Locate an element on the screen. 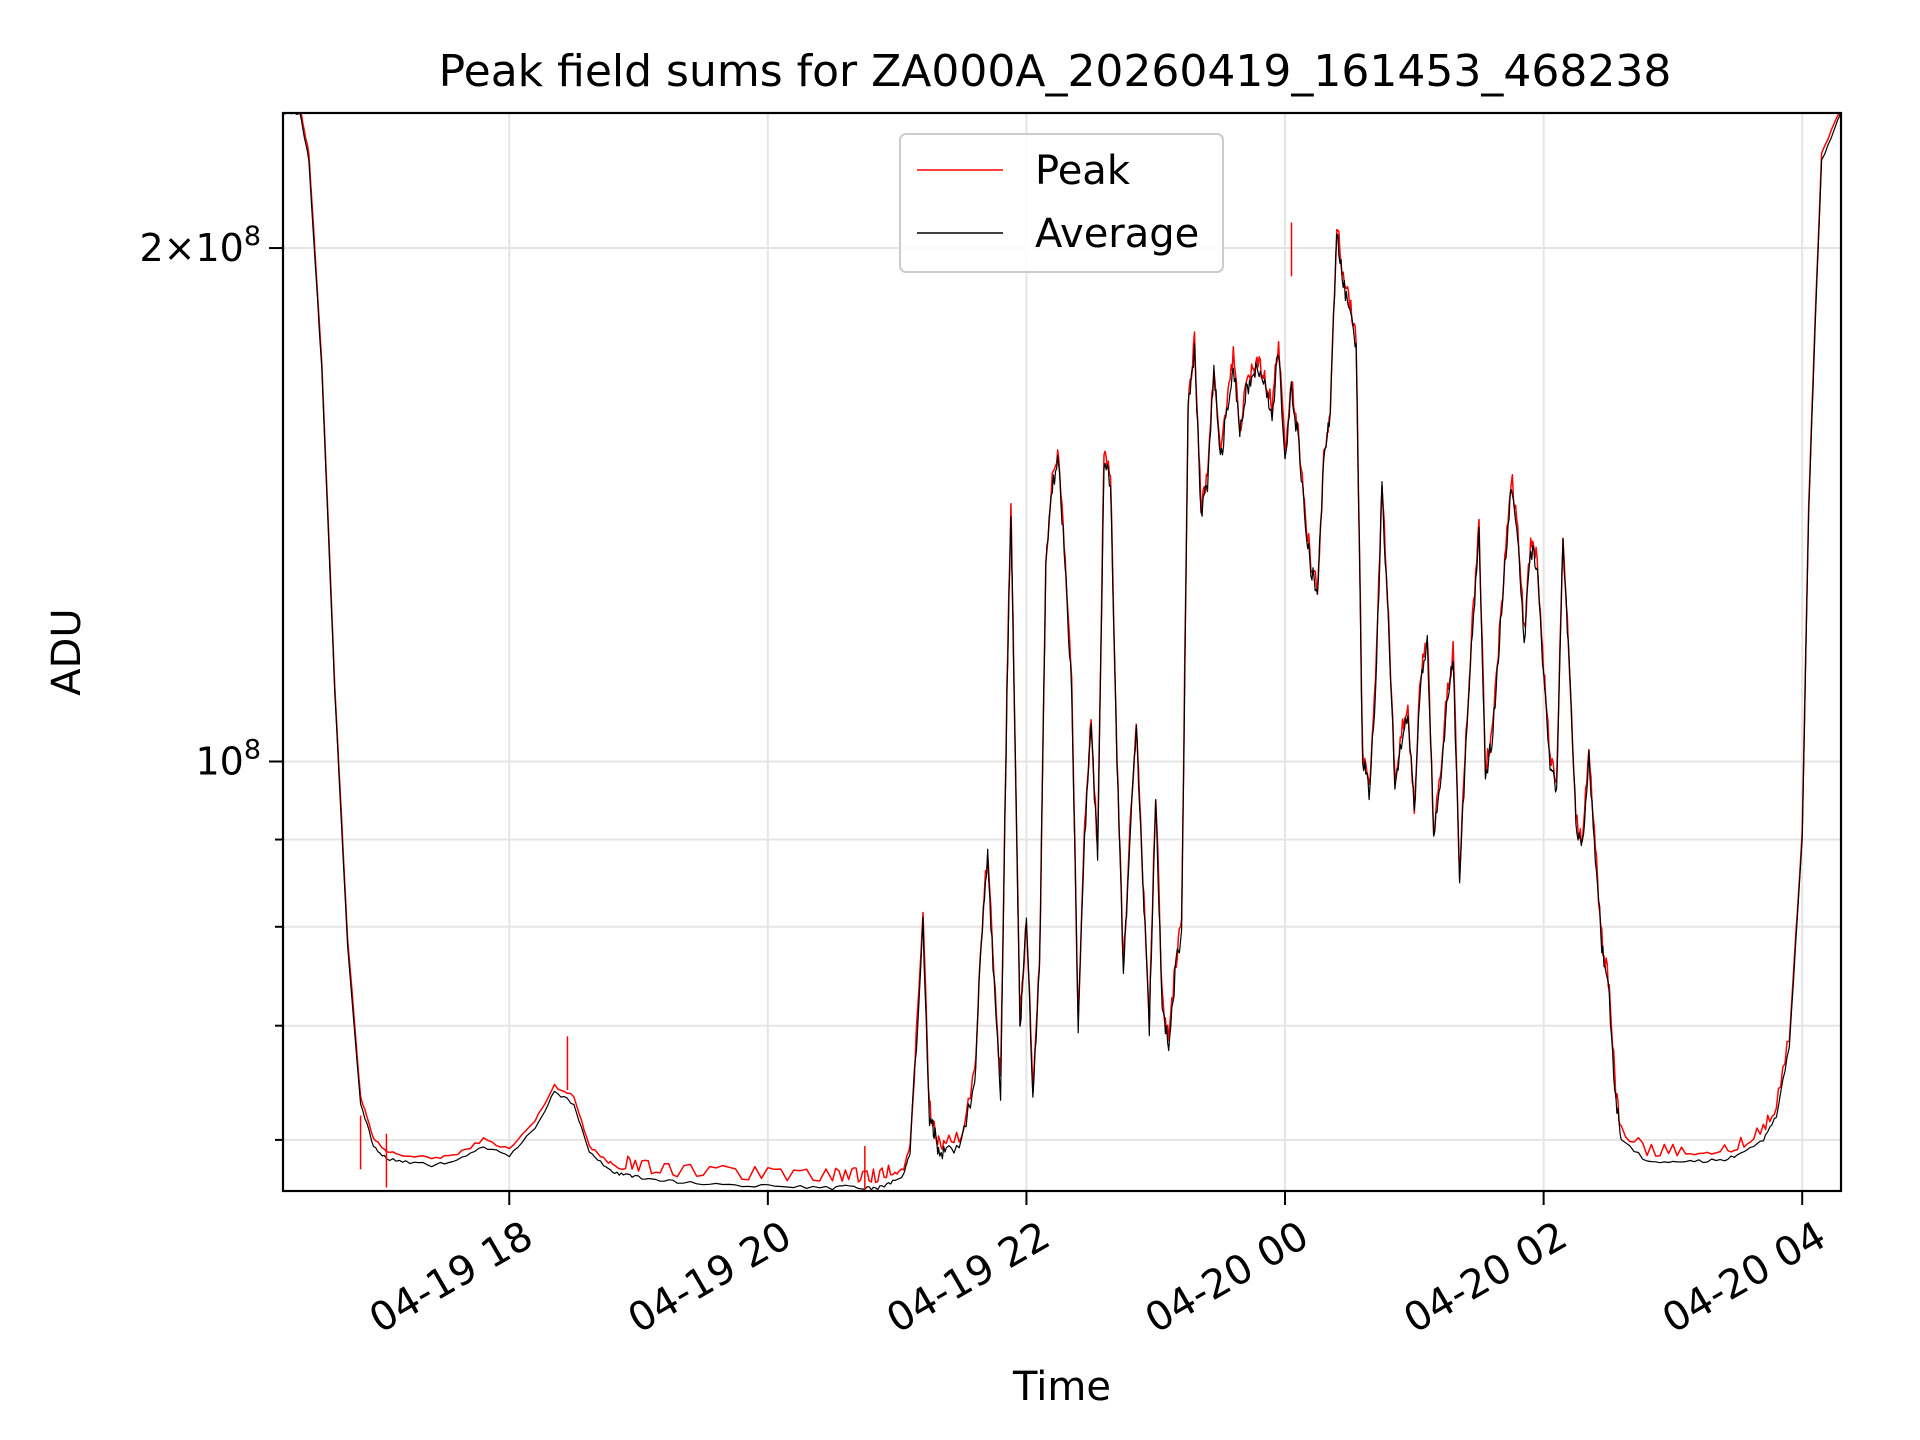 This screenshot has width=1920, height=1440. y-axis-ticks: 2×108 108 is located at coordinates (211, 681).